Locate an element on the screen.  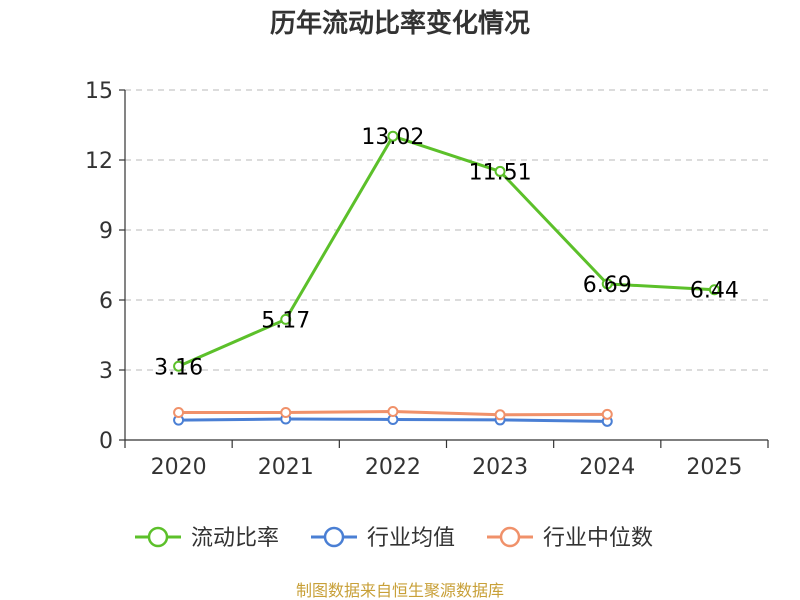
y-tick-label: 12 is located at coordinates (99, 161).